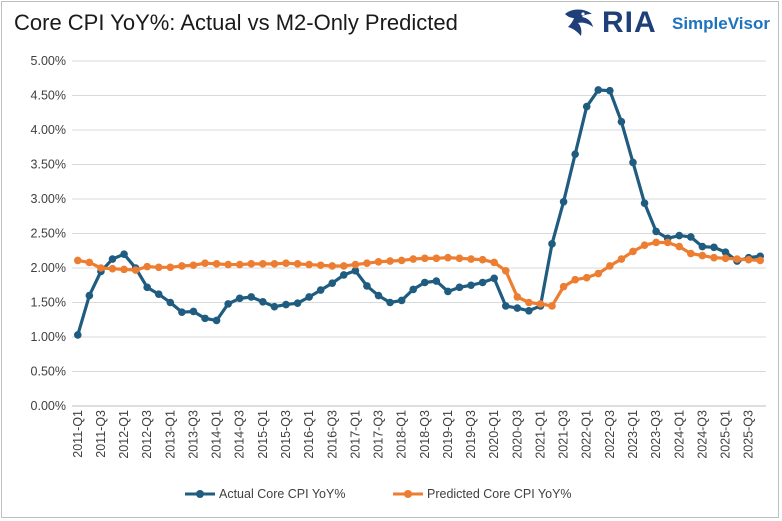  I want to click on x-tick-label: 2013-Q3, so click(193, 434).